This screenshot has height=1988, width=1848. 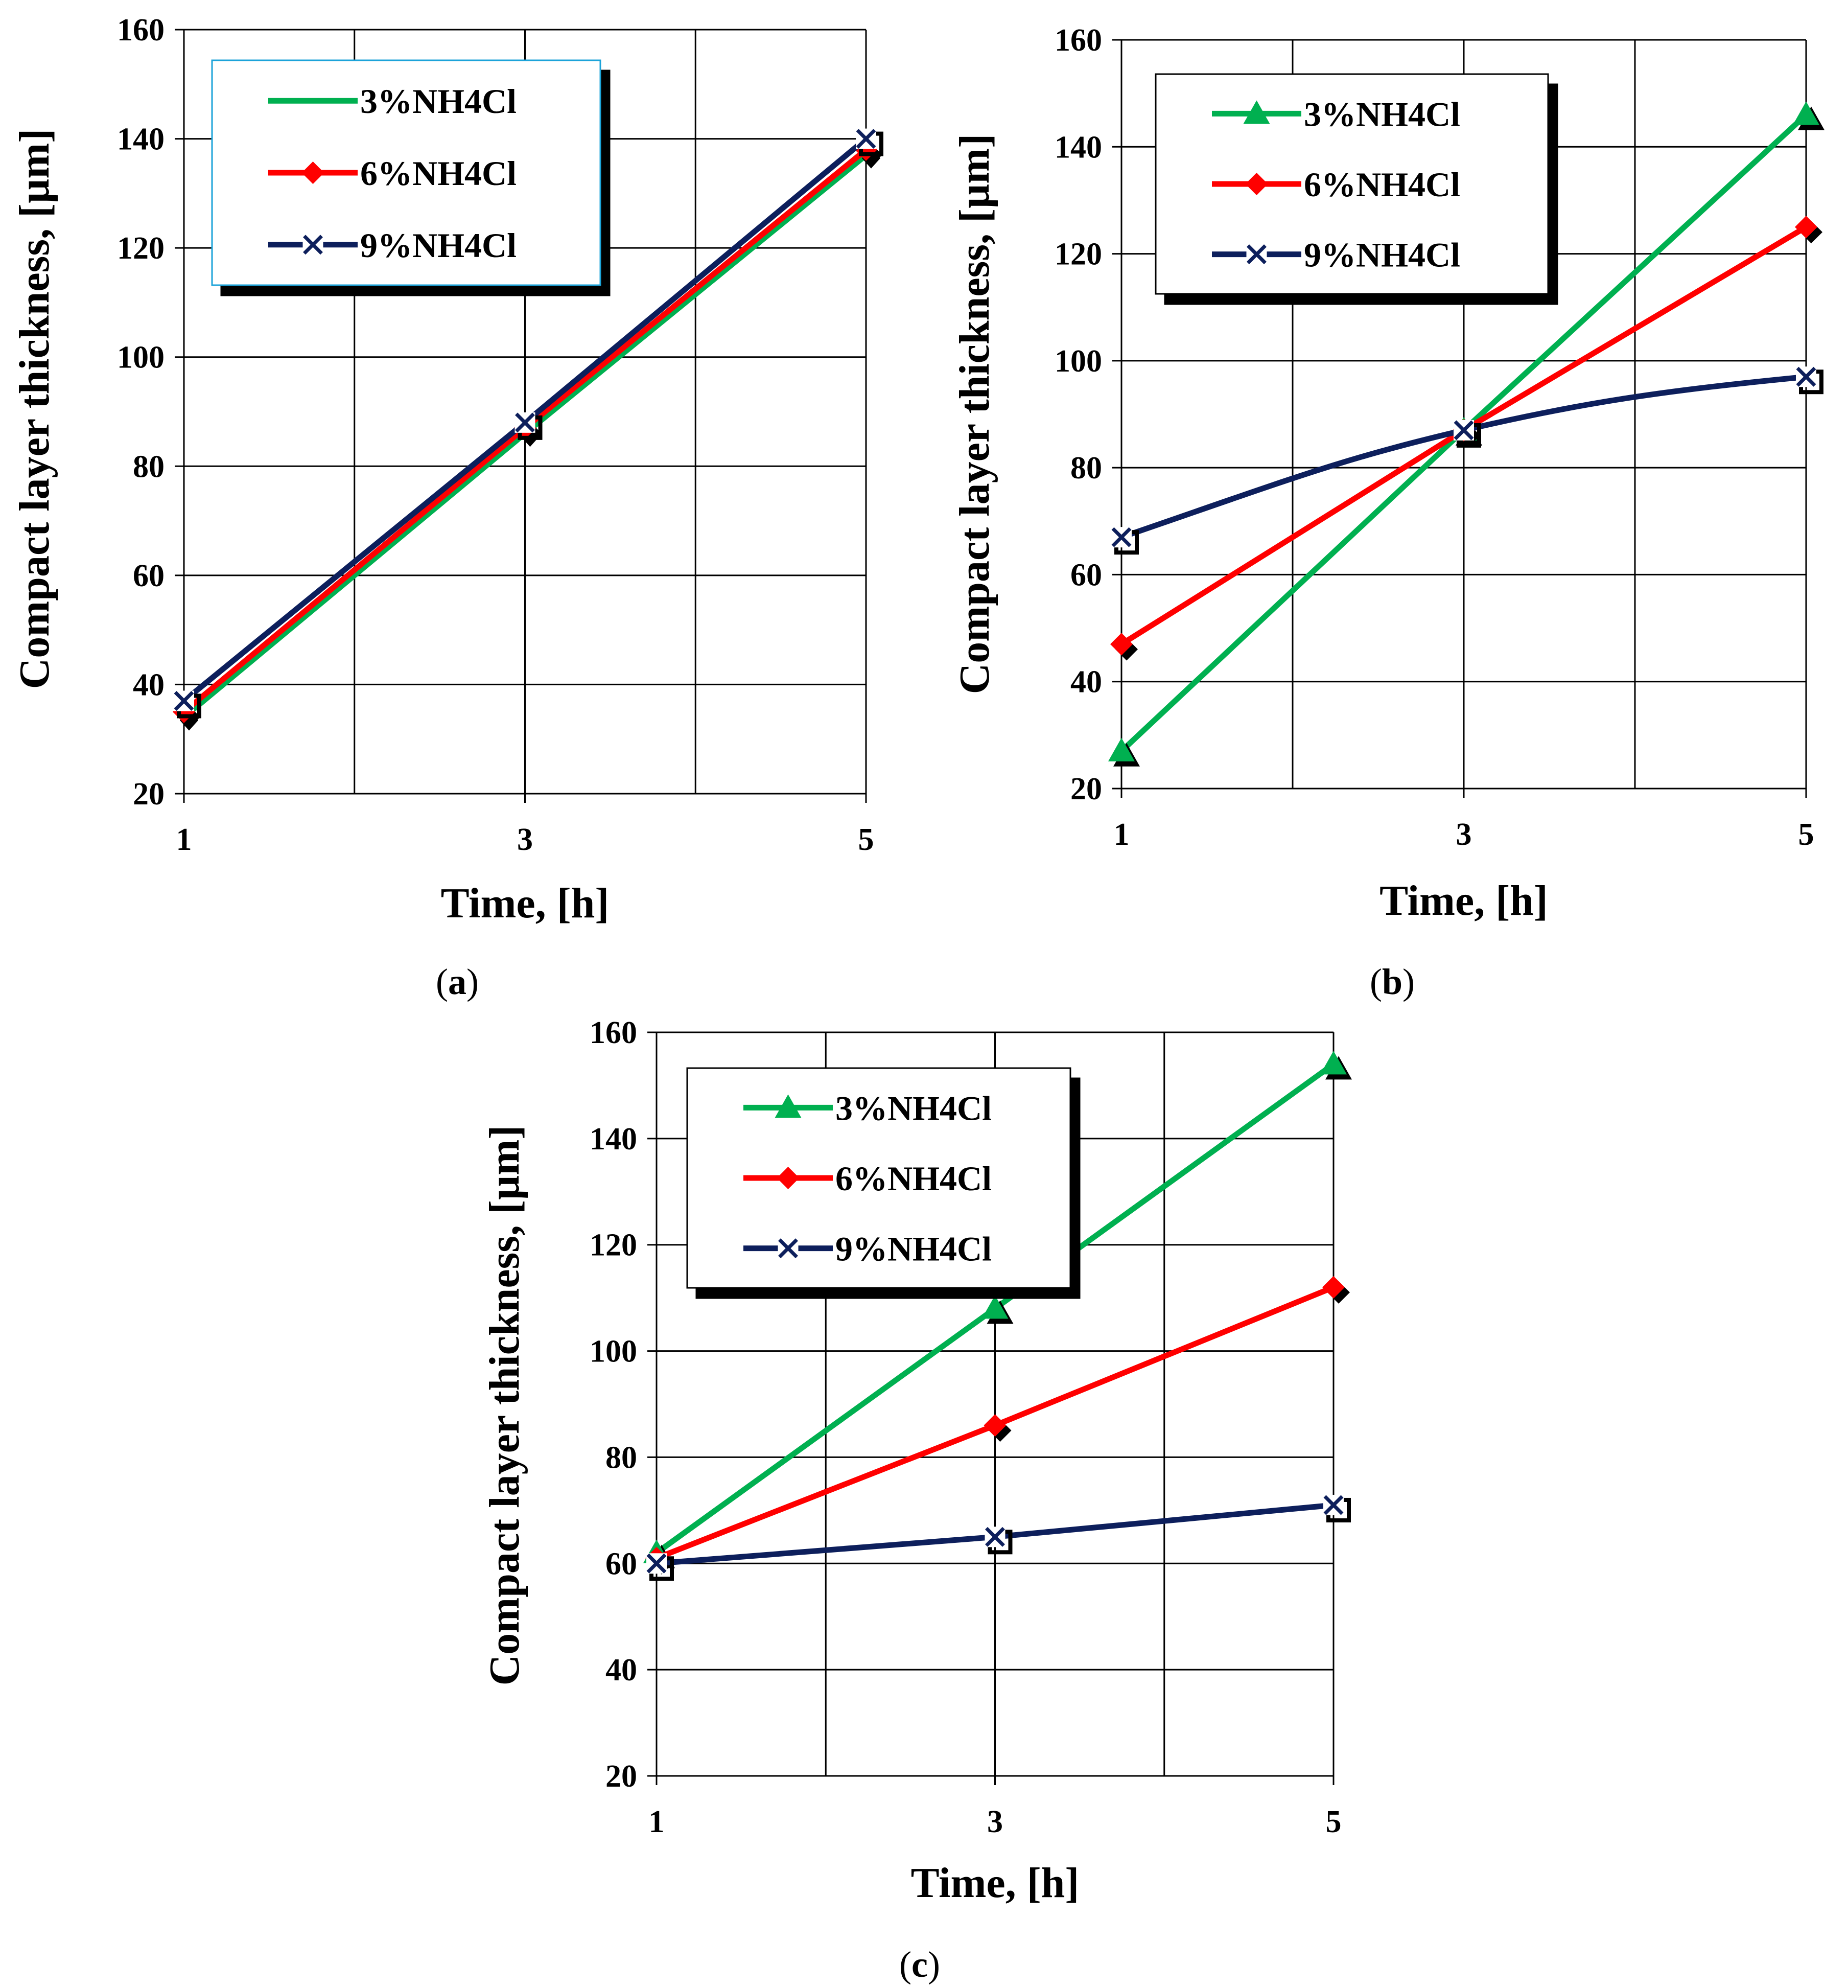 What do you see at coordinates (457, 981) in the screenshot?
I see `caption: (a)` at bounding box center [457, 981].